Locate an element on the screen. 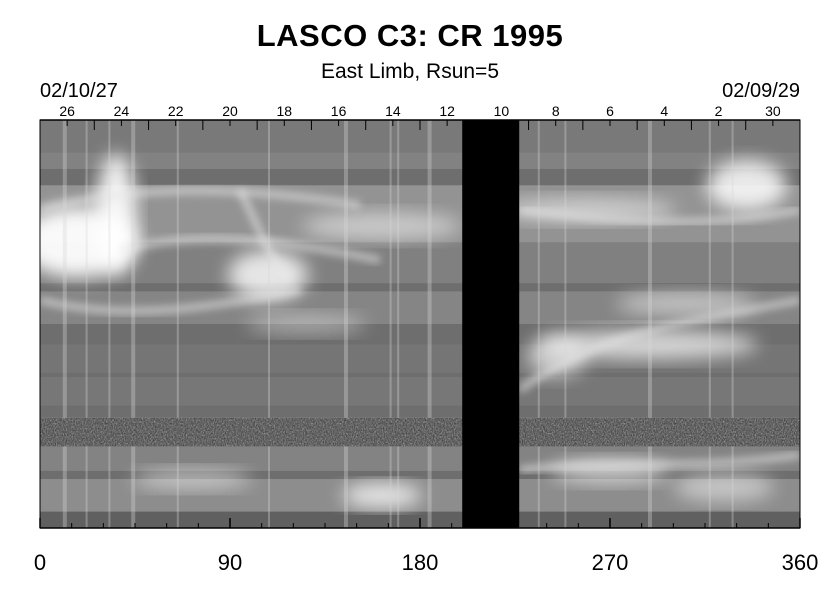  end-date-label: 02/09/29 is located at coordinates (761, 91).